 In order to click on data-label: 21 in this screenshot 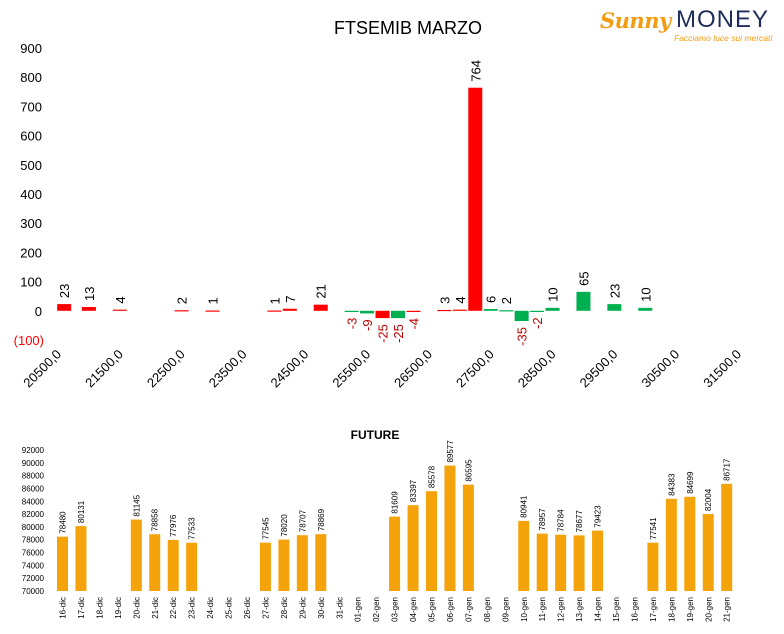, I will do `click(321, 291)`.